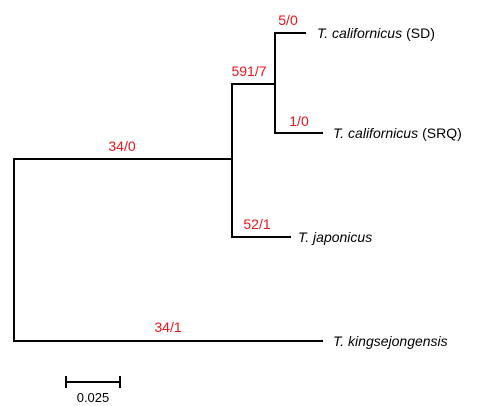 The height and width of the screenshot is (406, 499). What do you see at coordinates (248, 71) in the screenshot?
I see `branch-label-node-a-to-node-b: 591/7` at bounding box center [248, 71].